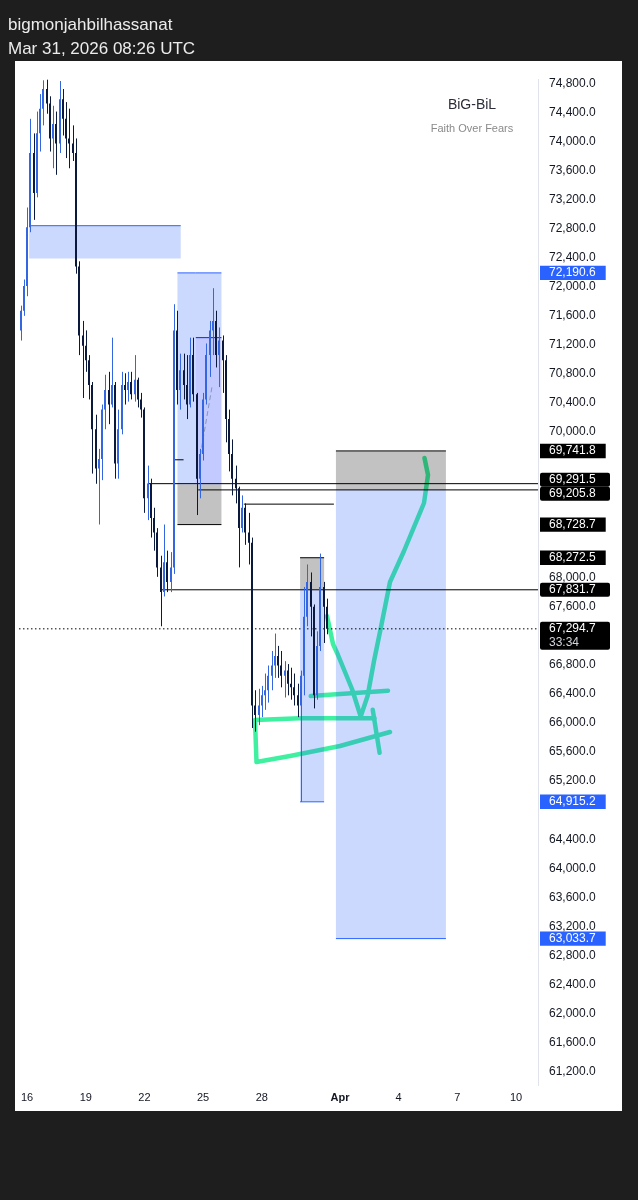  What do you see at coordinates (573, 227) in the screenshot?
I see `y-tick-label: 72,800.0` at bounding box center [573, 227].